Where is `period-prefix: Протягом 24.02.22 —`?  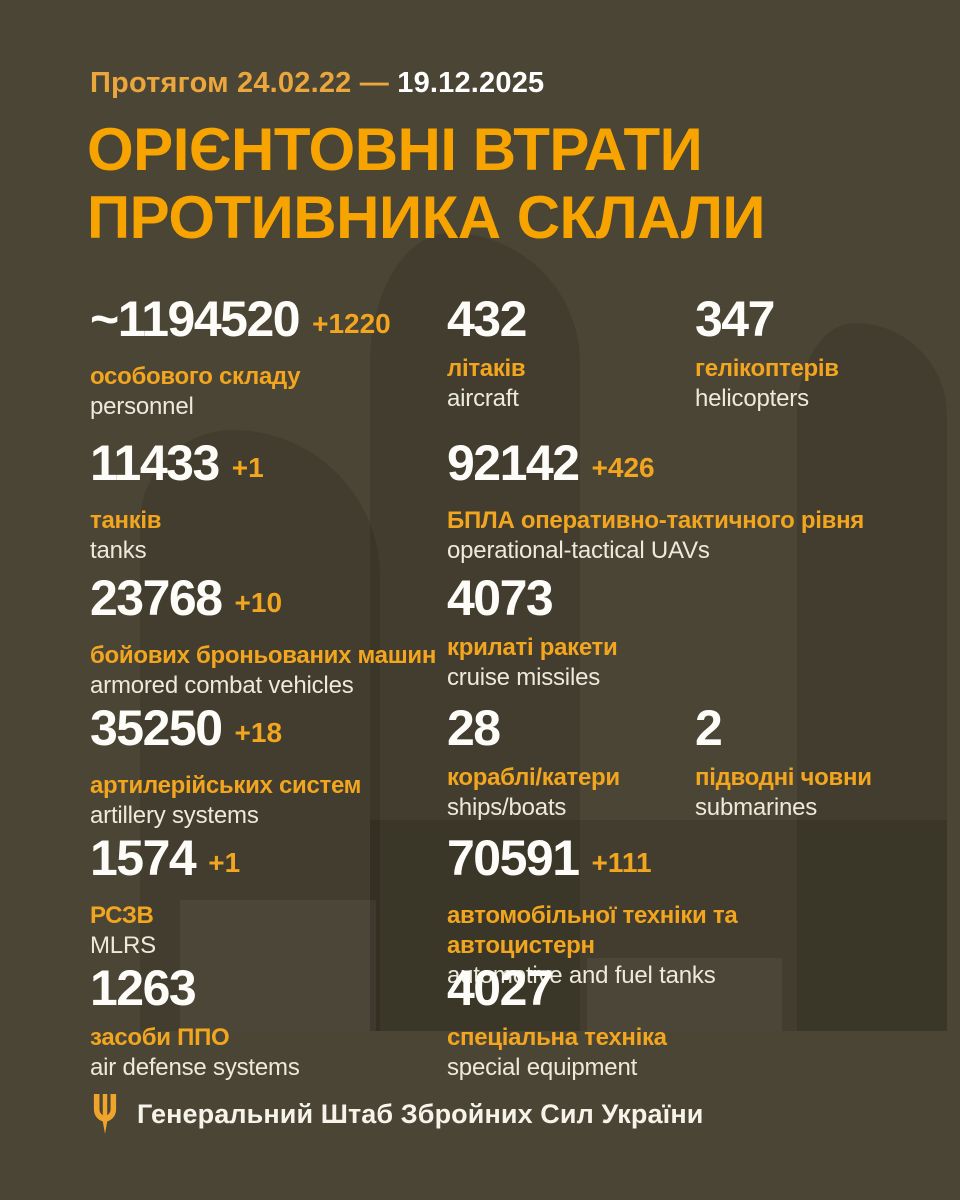 period-prefix: Протягом 24.02.22 — is located at coordinates (239, 83).